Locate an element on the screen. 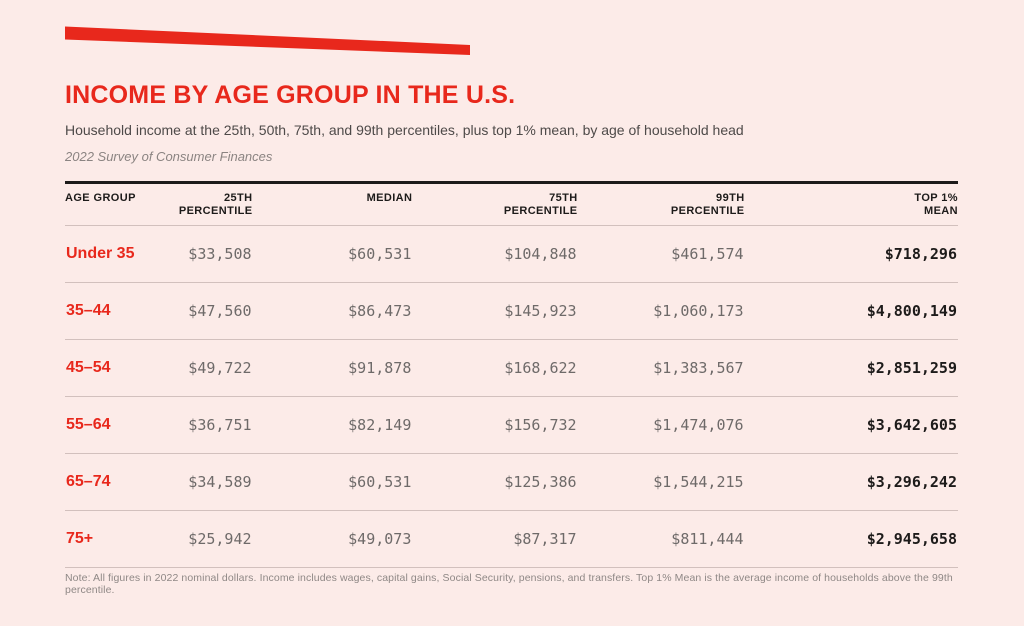  column-header: 75TH PERCENTILE is located at coordinates (495, 204).